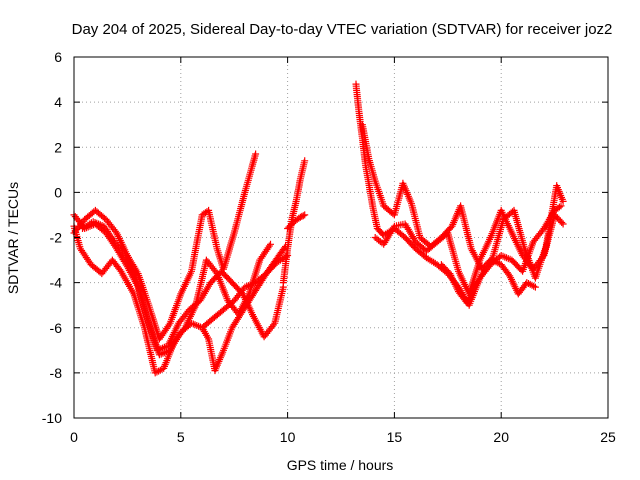 Image resolution: width=640 pixels, height=480 pixels. Describe the element at coordinates (608, 437) in the screenshot. I see `x-tick-label: 25` at that location.